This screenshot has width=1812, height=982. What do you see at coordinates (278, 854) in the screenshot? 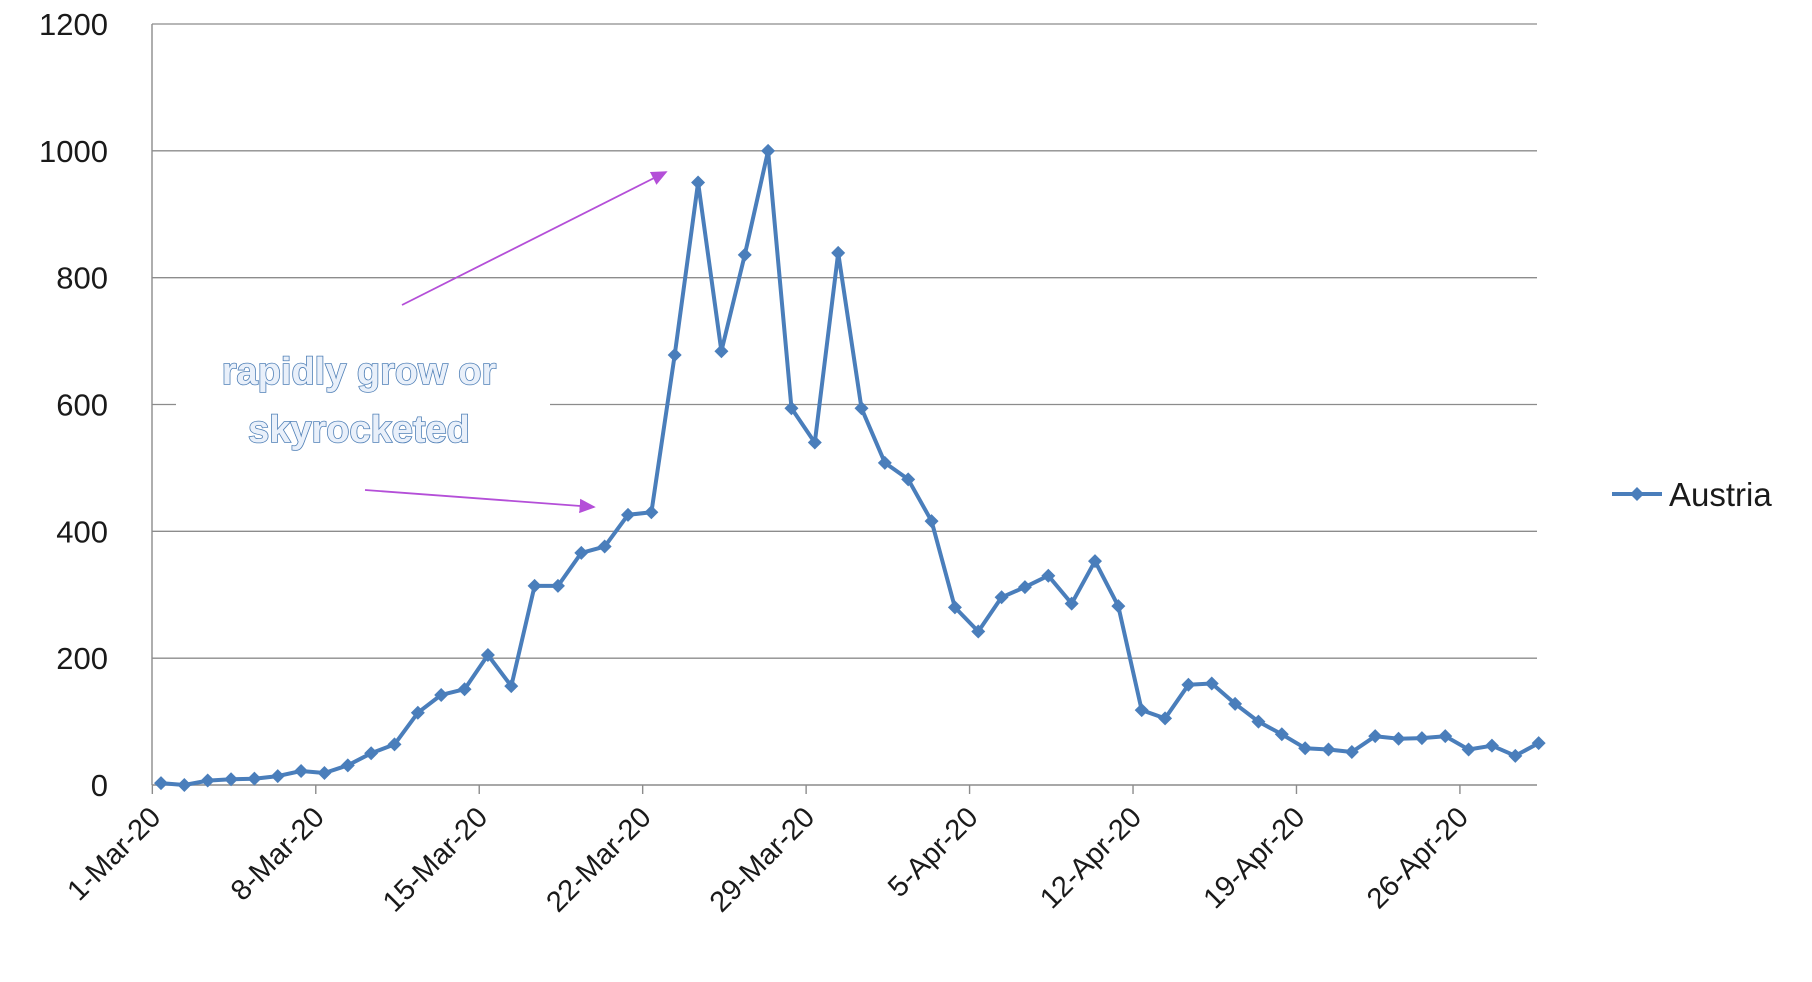
I see `x-tick-label: 8-Mar-20` at bounding box center [278, 854].